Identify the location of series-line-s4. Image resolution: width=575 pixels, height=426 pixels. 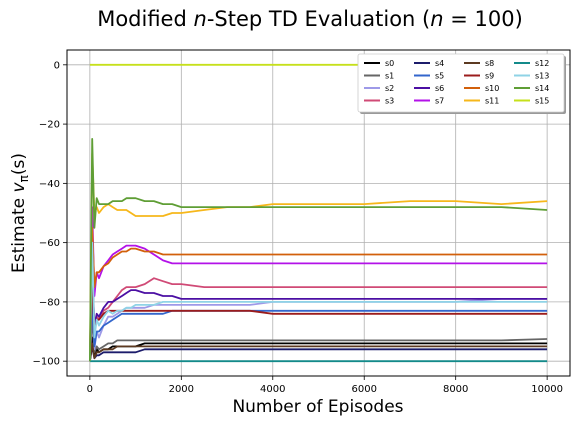
(318, 353).